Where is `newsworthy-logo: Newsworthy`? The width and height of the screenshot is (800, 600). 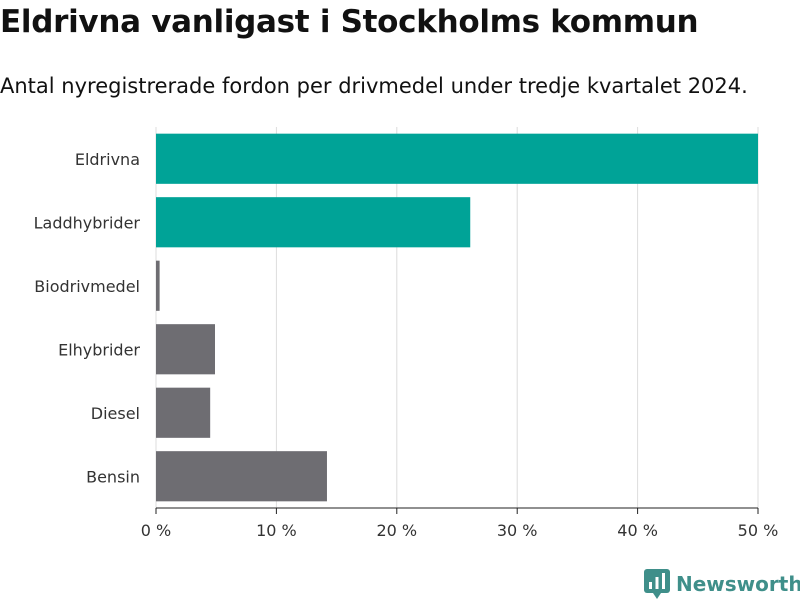 newsworthy-logo: Newsworthy is located at coordinates (722, 584).